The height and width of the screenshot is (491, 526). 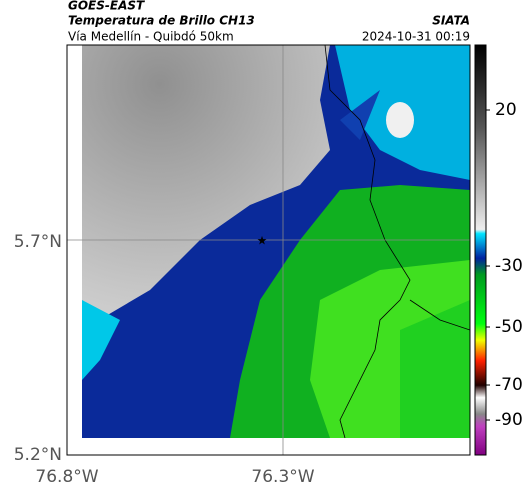 What do you see at coordinates (509, 385) in the screenshot?
I see `colorbar-tick-label: -70` at bounding box center [509, 385].